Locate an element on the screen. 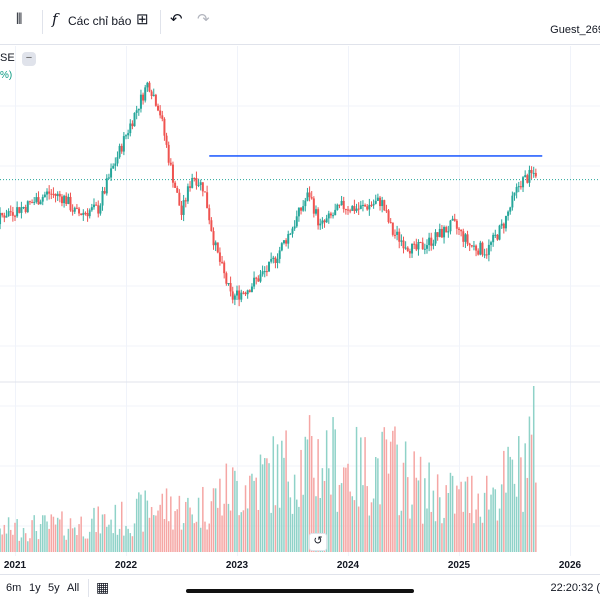 This screenshot has height=601, width=600. function-icon: f is located at coordinates (55, 19).